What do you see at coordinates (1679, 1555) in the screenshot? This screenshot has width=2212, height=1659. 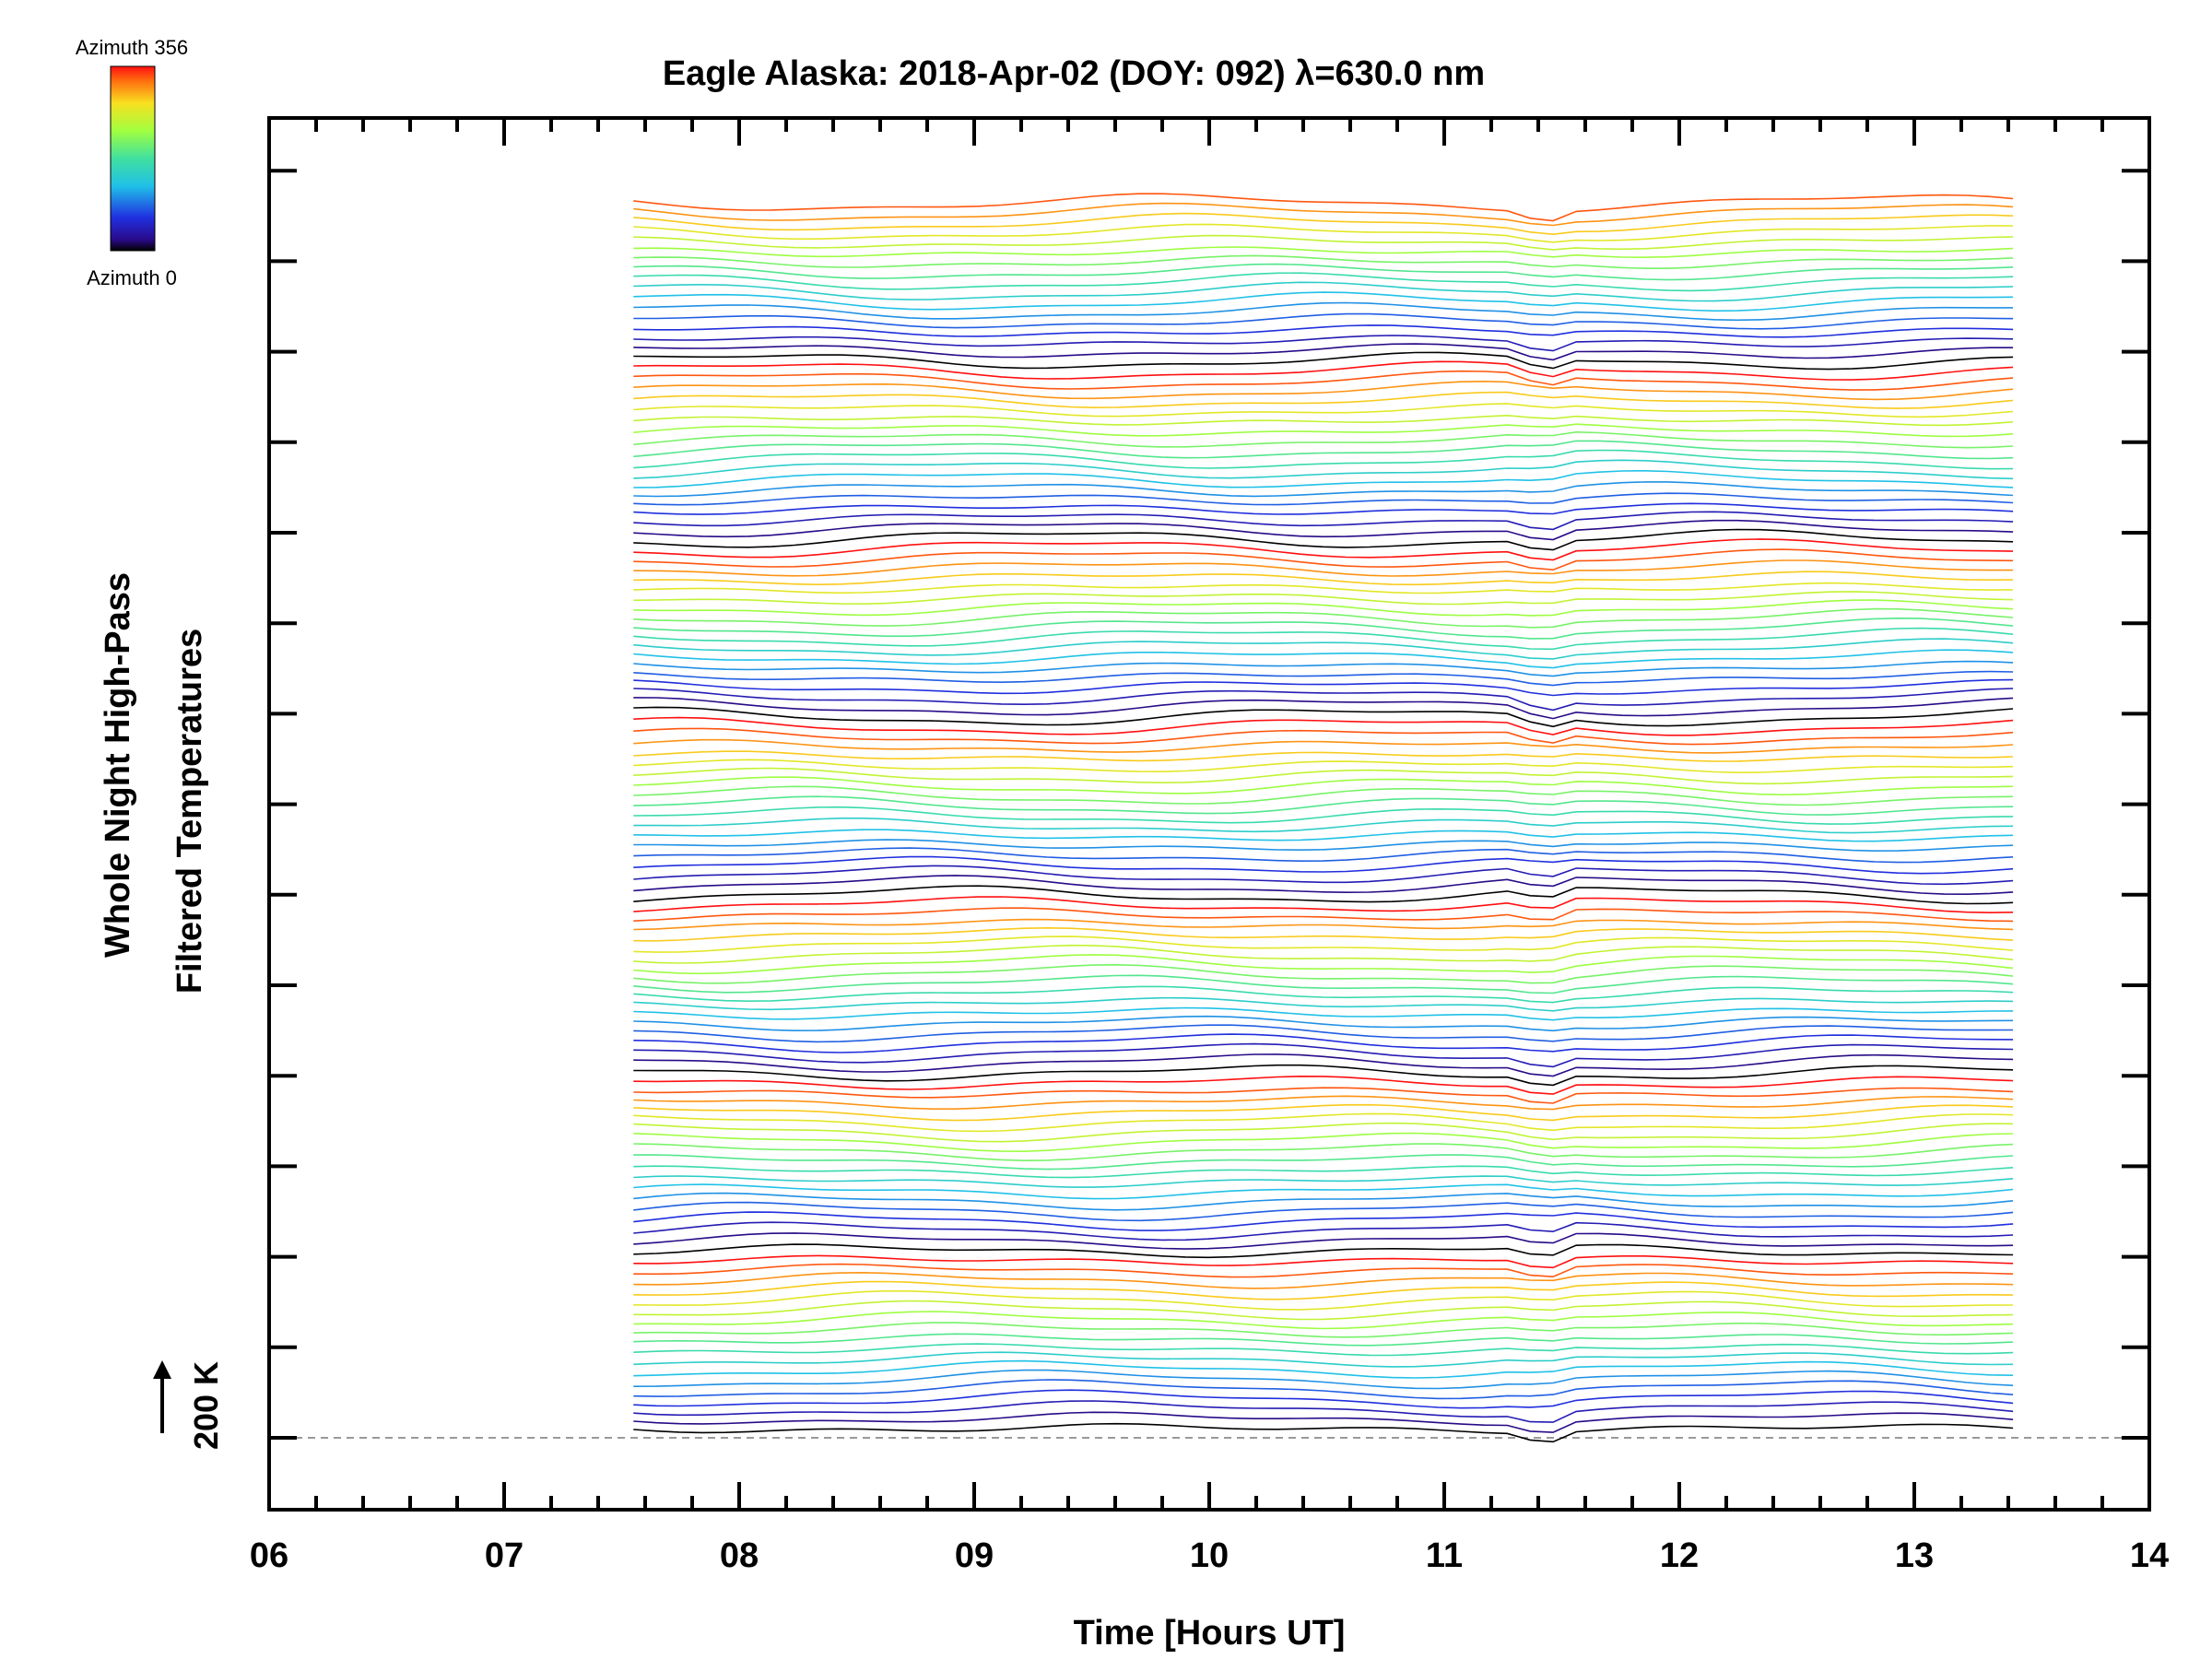 I see `x-tick-label: 12` at bounding box center [1679, 1555].